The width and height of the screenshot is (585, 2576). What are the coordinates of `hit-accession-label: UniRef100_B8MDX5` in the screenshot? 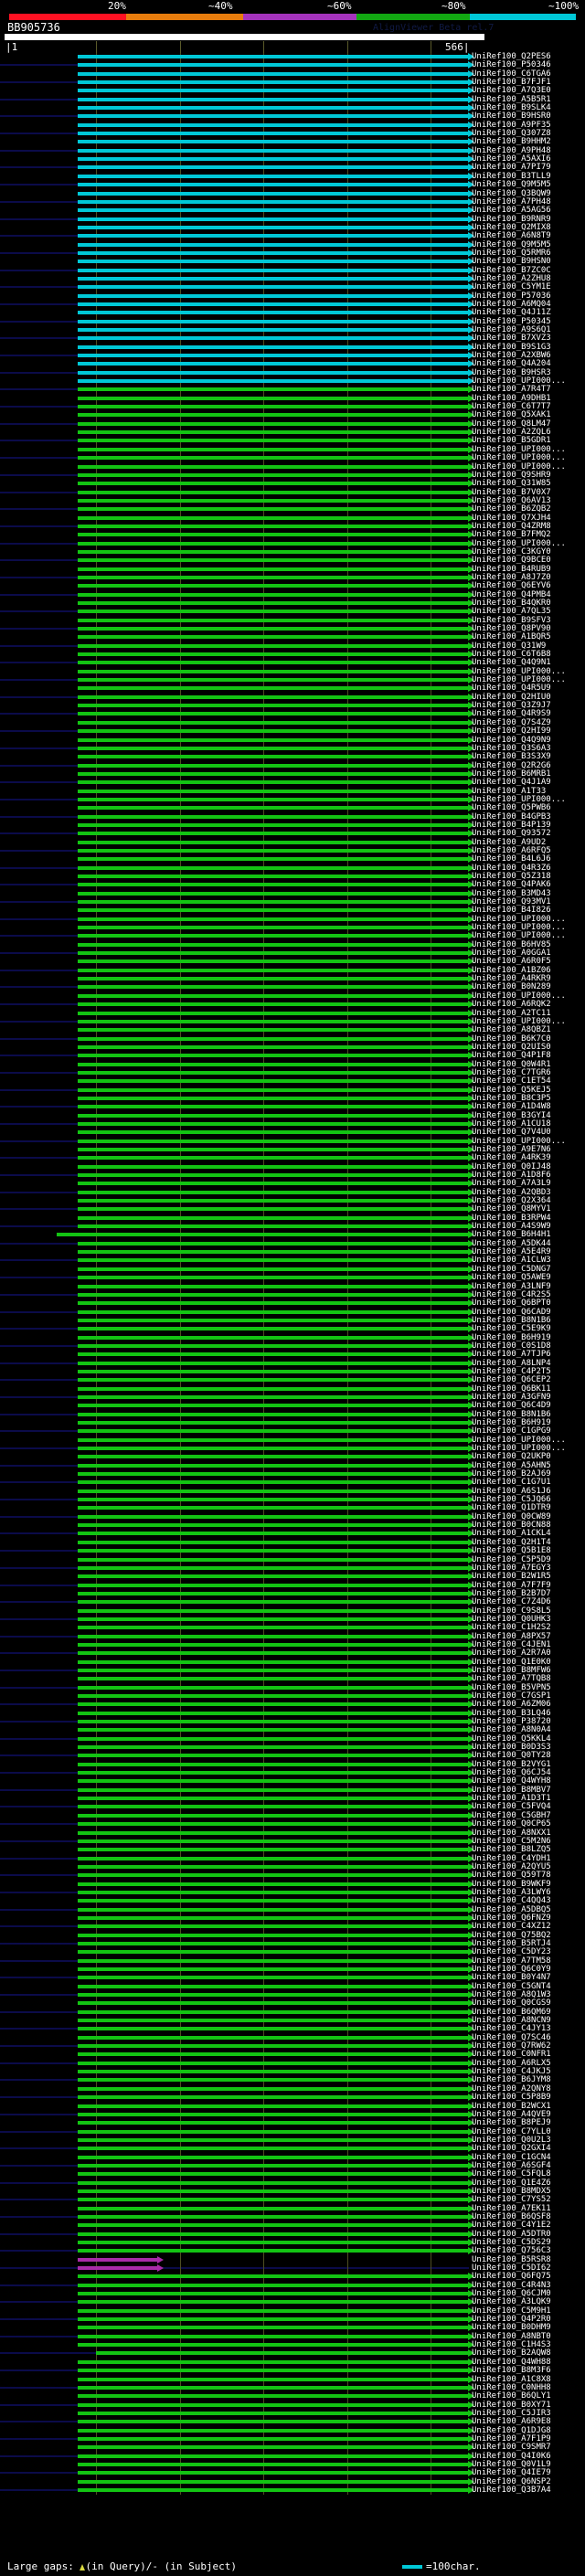 It's located at (512, 2191).